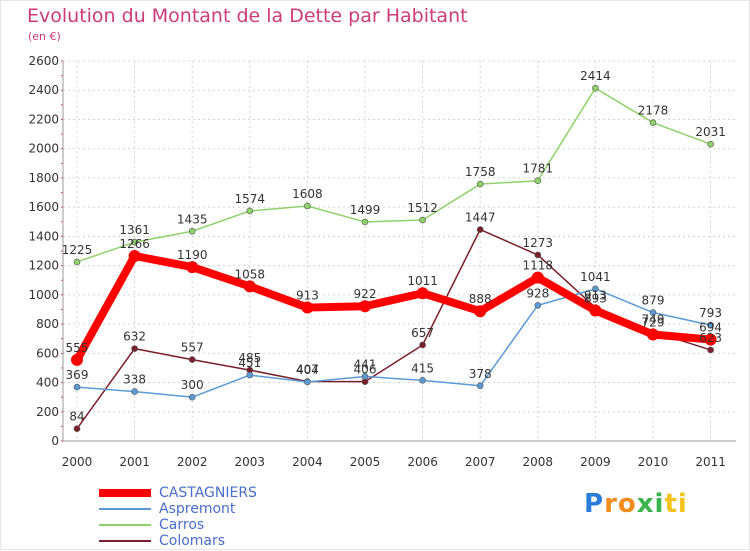  I want to click on y-tick-label: 1200, so click(43, 266).